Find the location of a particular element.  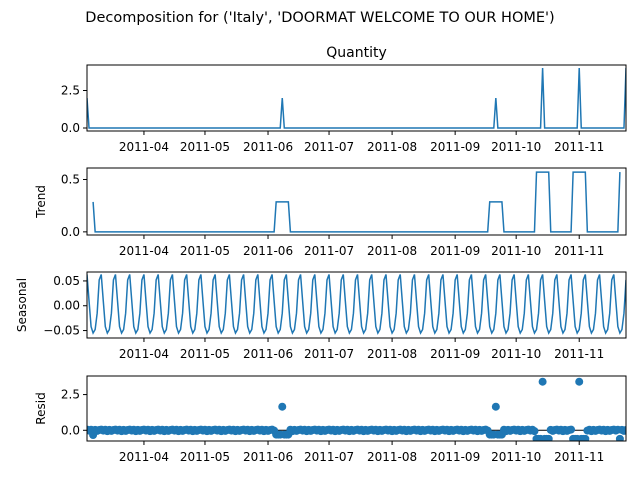

resid-xtick-label: 2011-10 is located at coordinates (516, 457).